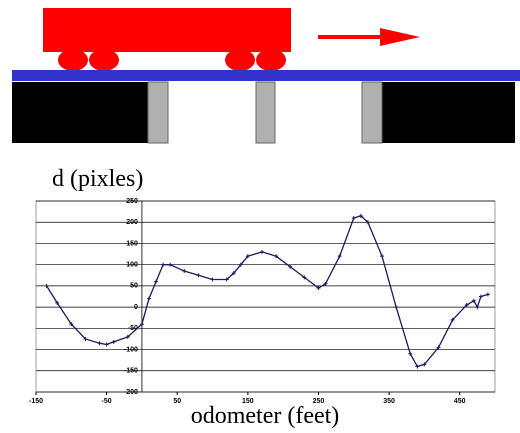 The height and width of the screenshot is (433, 520). I want to click on arrow-head, so click(400, 37).